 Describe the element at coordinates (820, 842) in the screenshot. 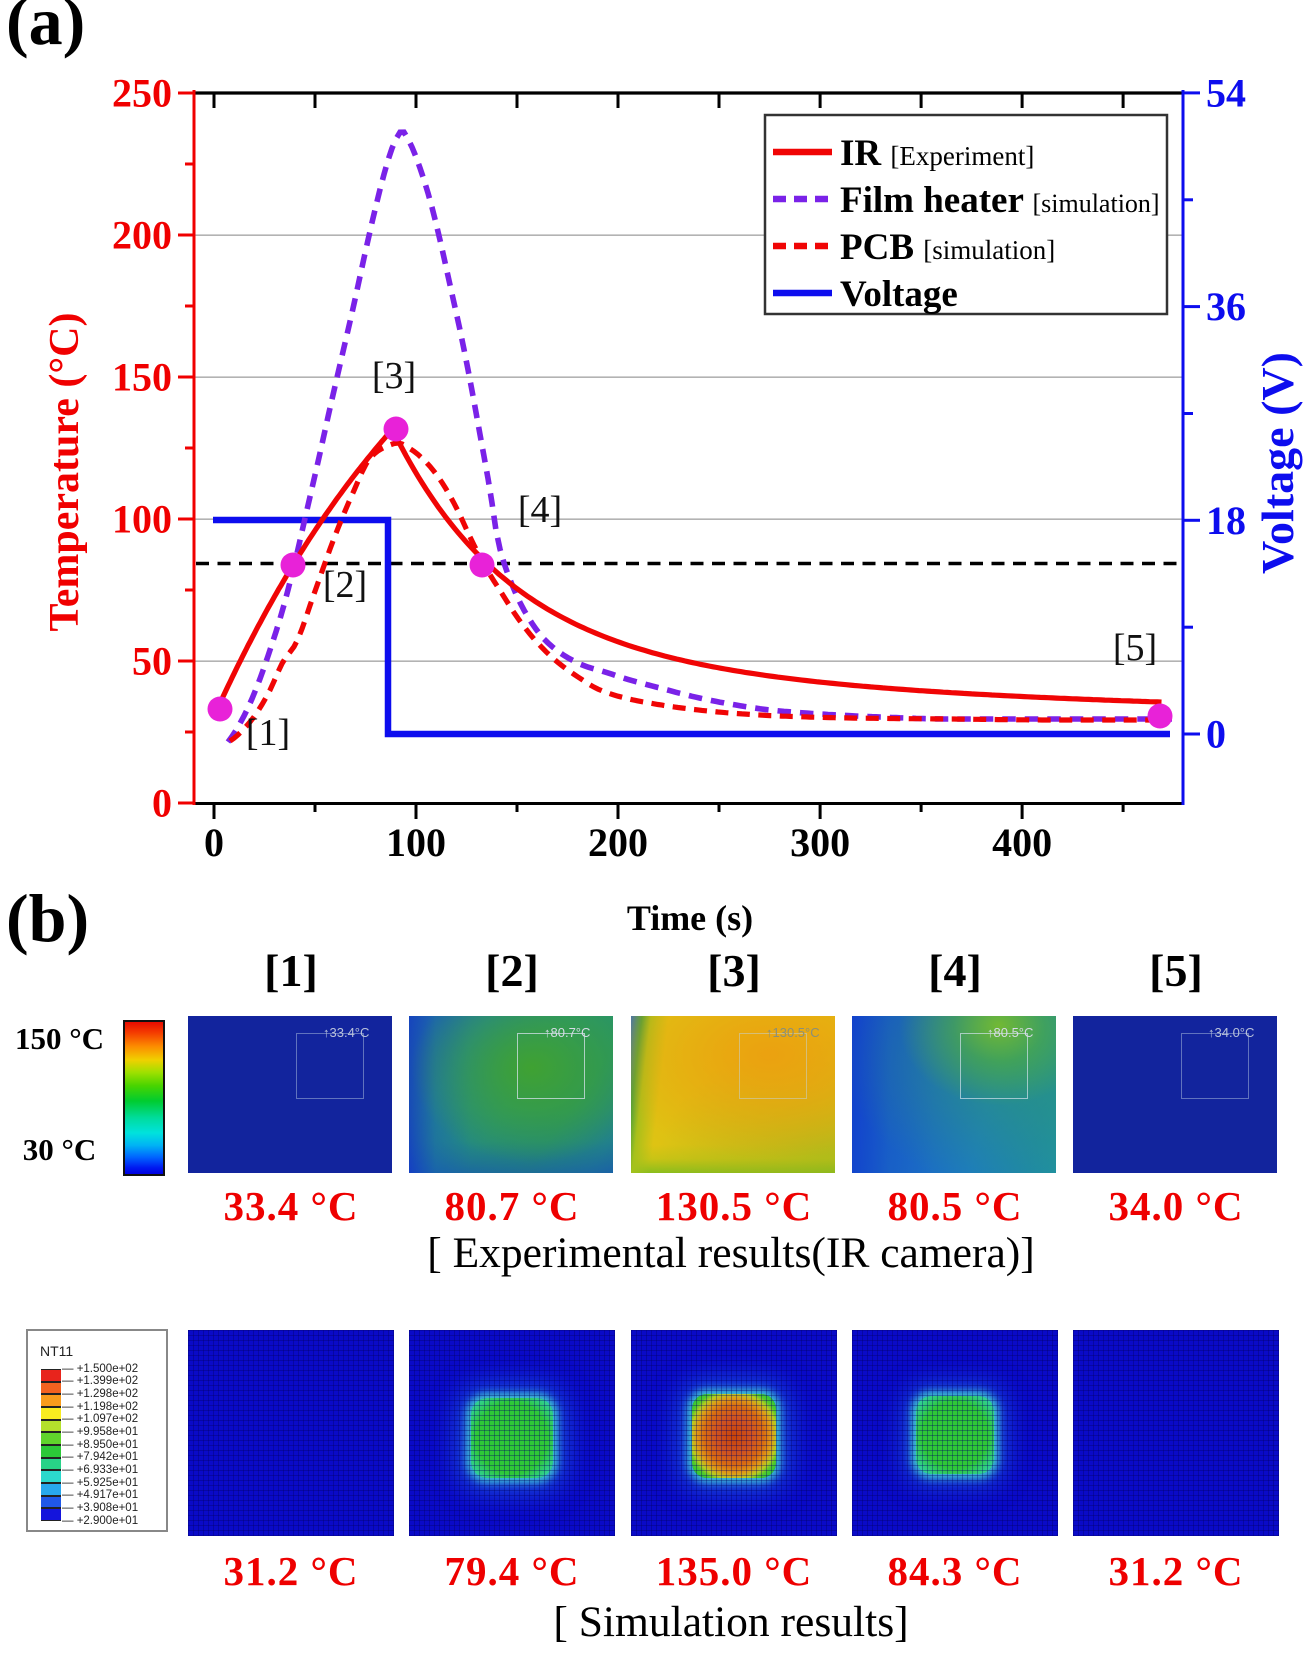

I see `svg-text: 300` at that location.